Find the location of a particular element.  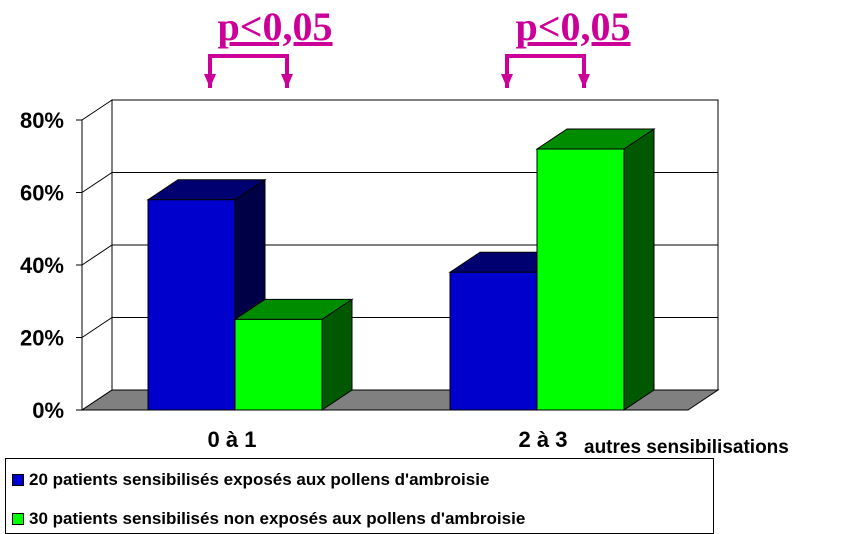

y-axis-ticks: 0% 20% 40% 60% 80% is located at coordinates (51, 265).